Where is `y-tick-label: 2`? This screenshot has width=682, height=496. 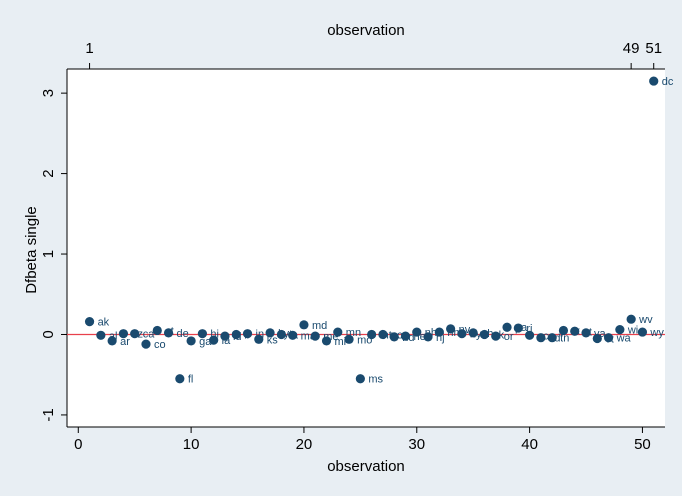
y-tick-label: 2 is located at coordinates (48, 173).